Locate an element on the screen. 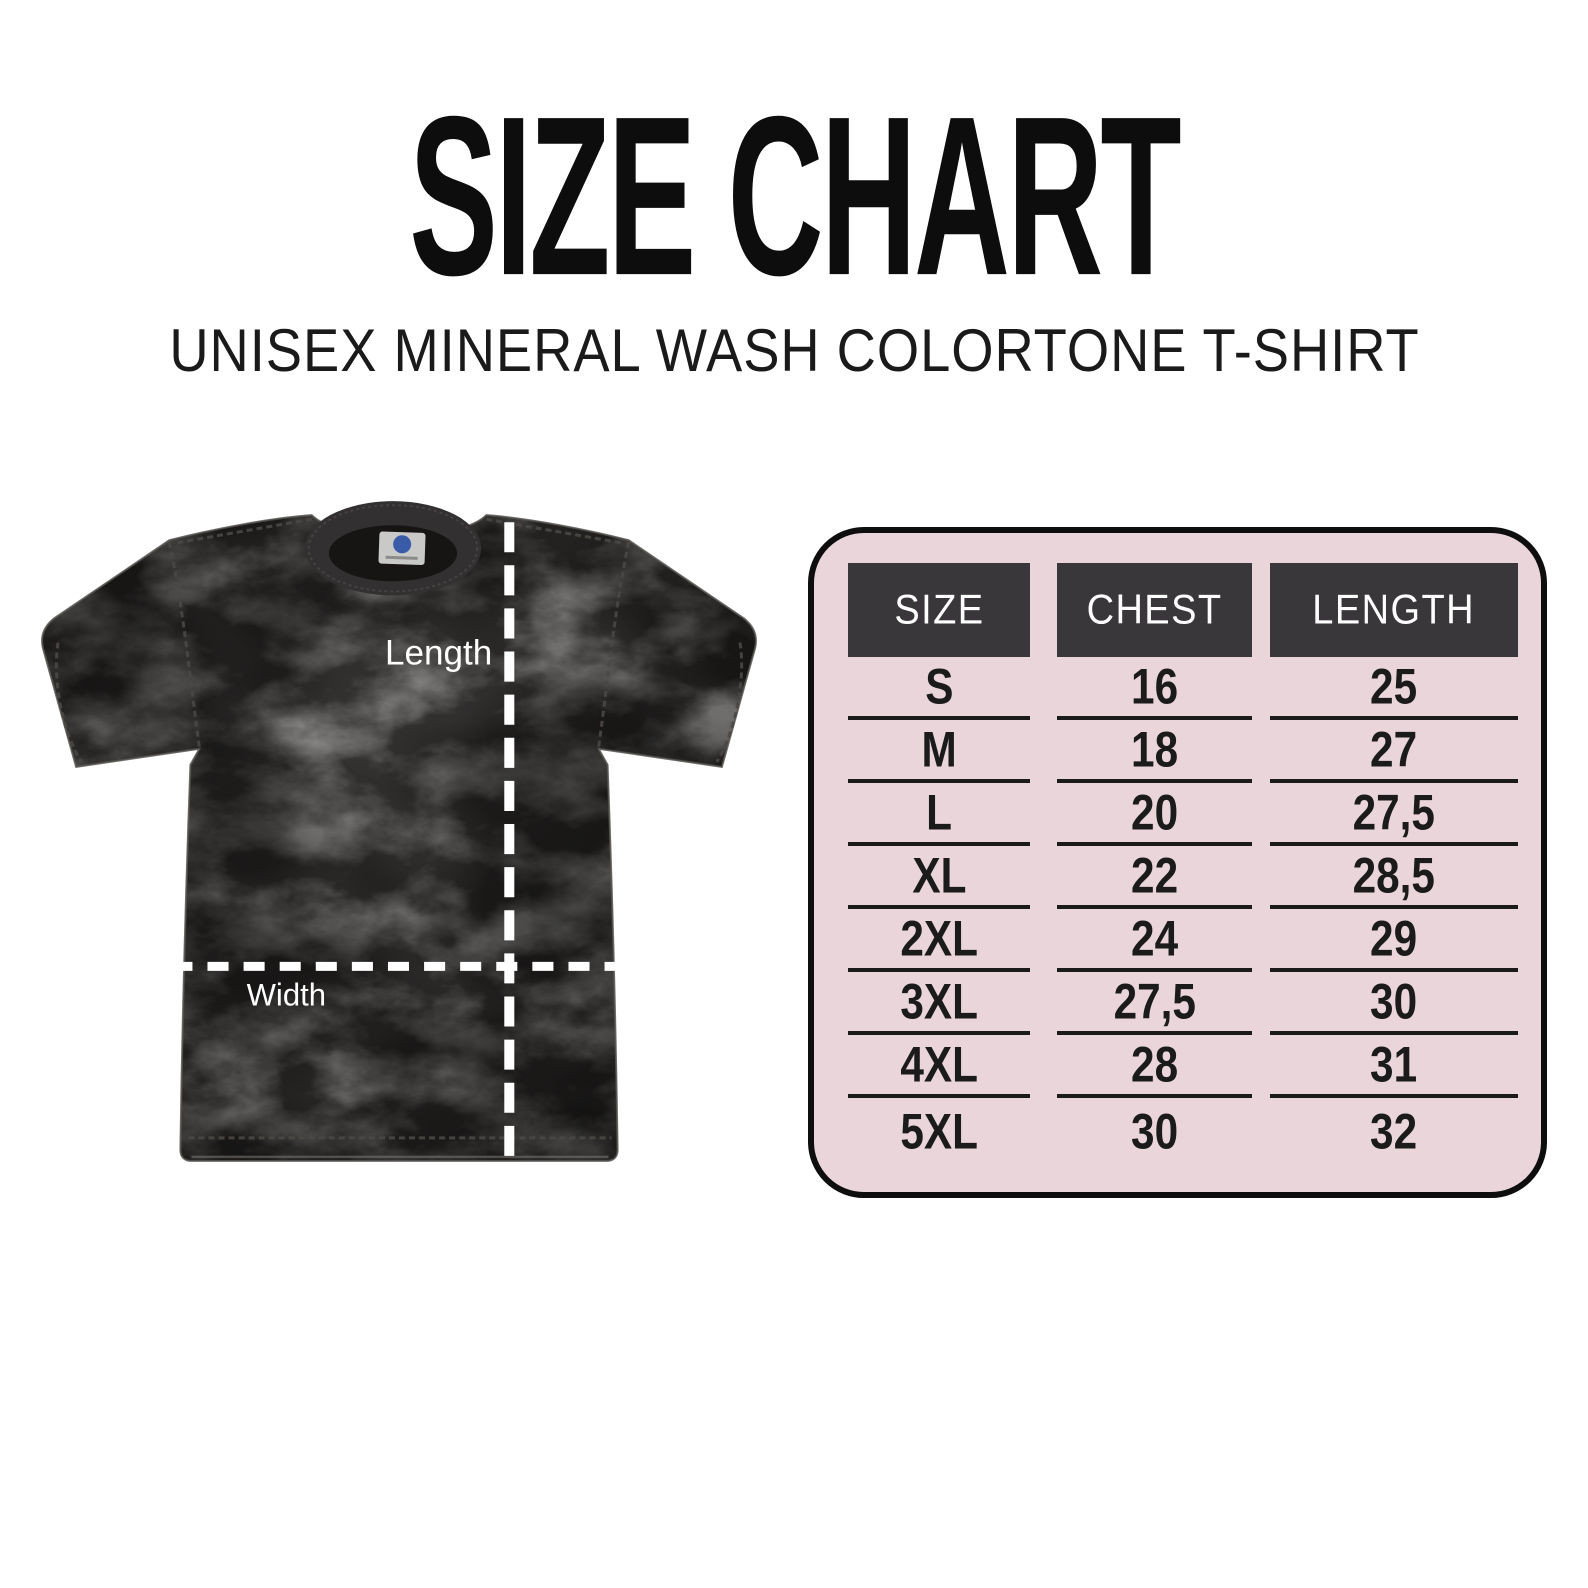 Image resolution: width=1588 pixels, height=1588 pixels. length-value: 27,5 is located at coordinates (1394, 814).